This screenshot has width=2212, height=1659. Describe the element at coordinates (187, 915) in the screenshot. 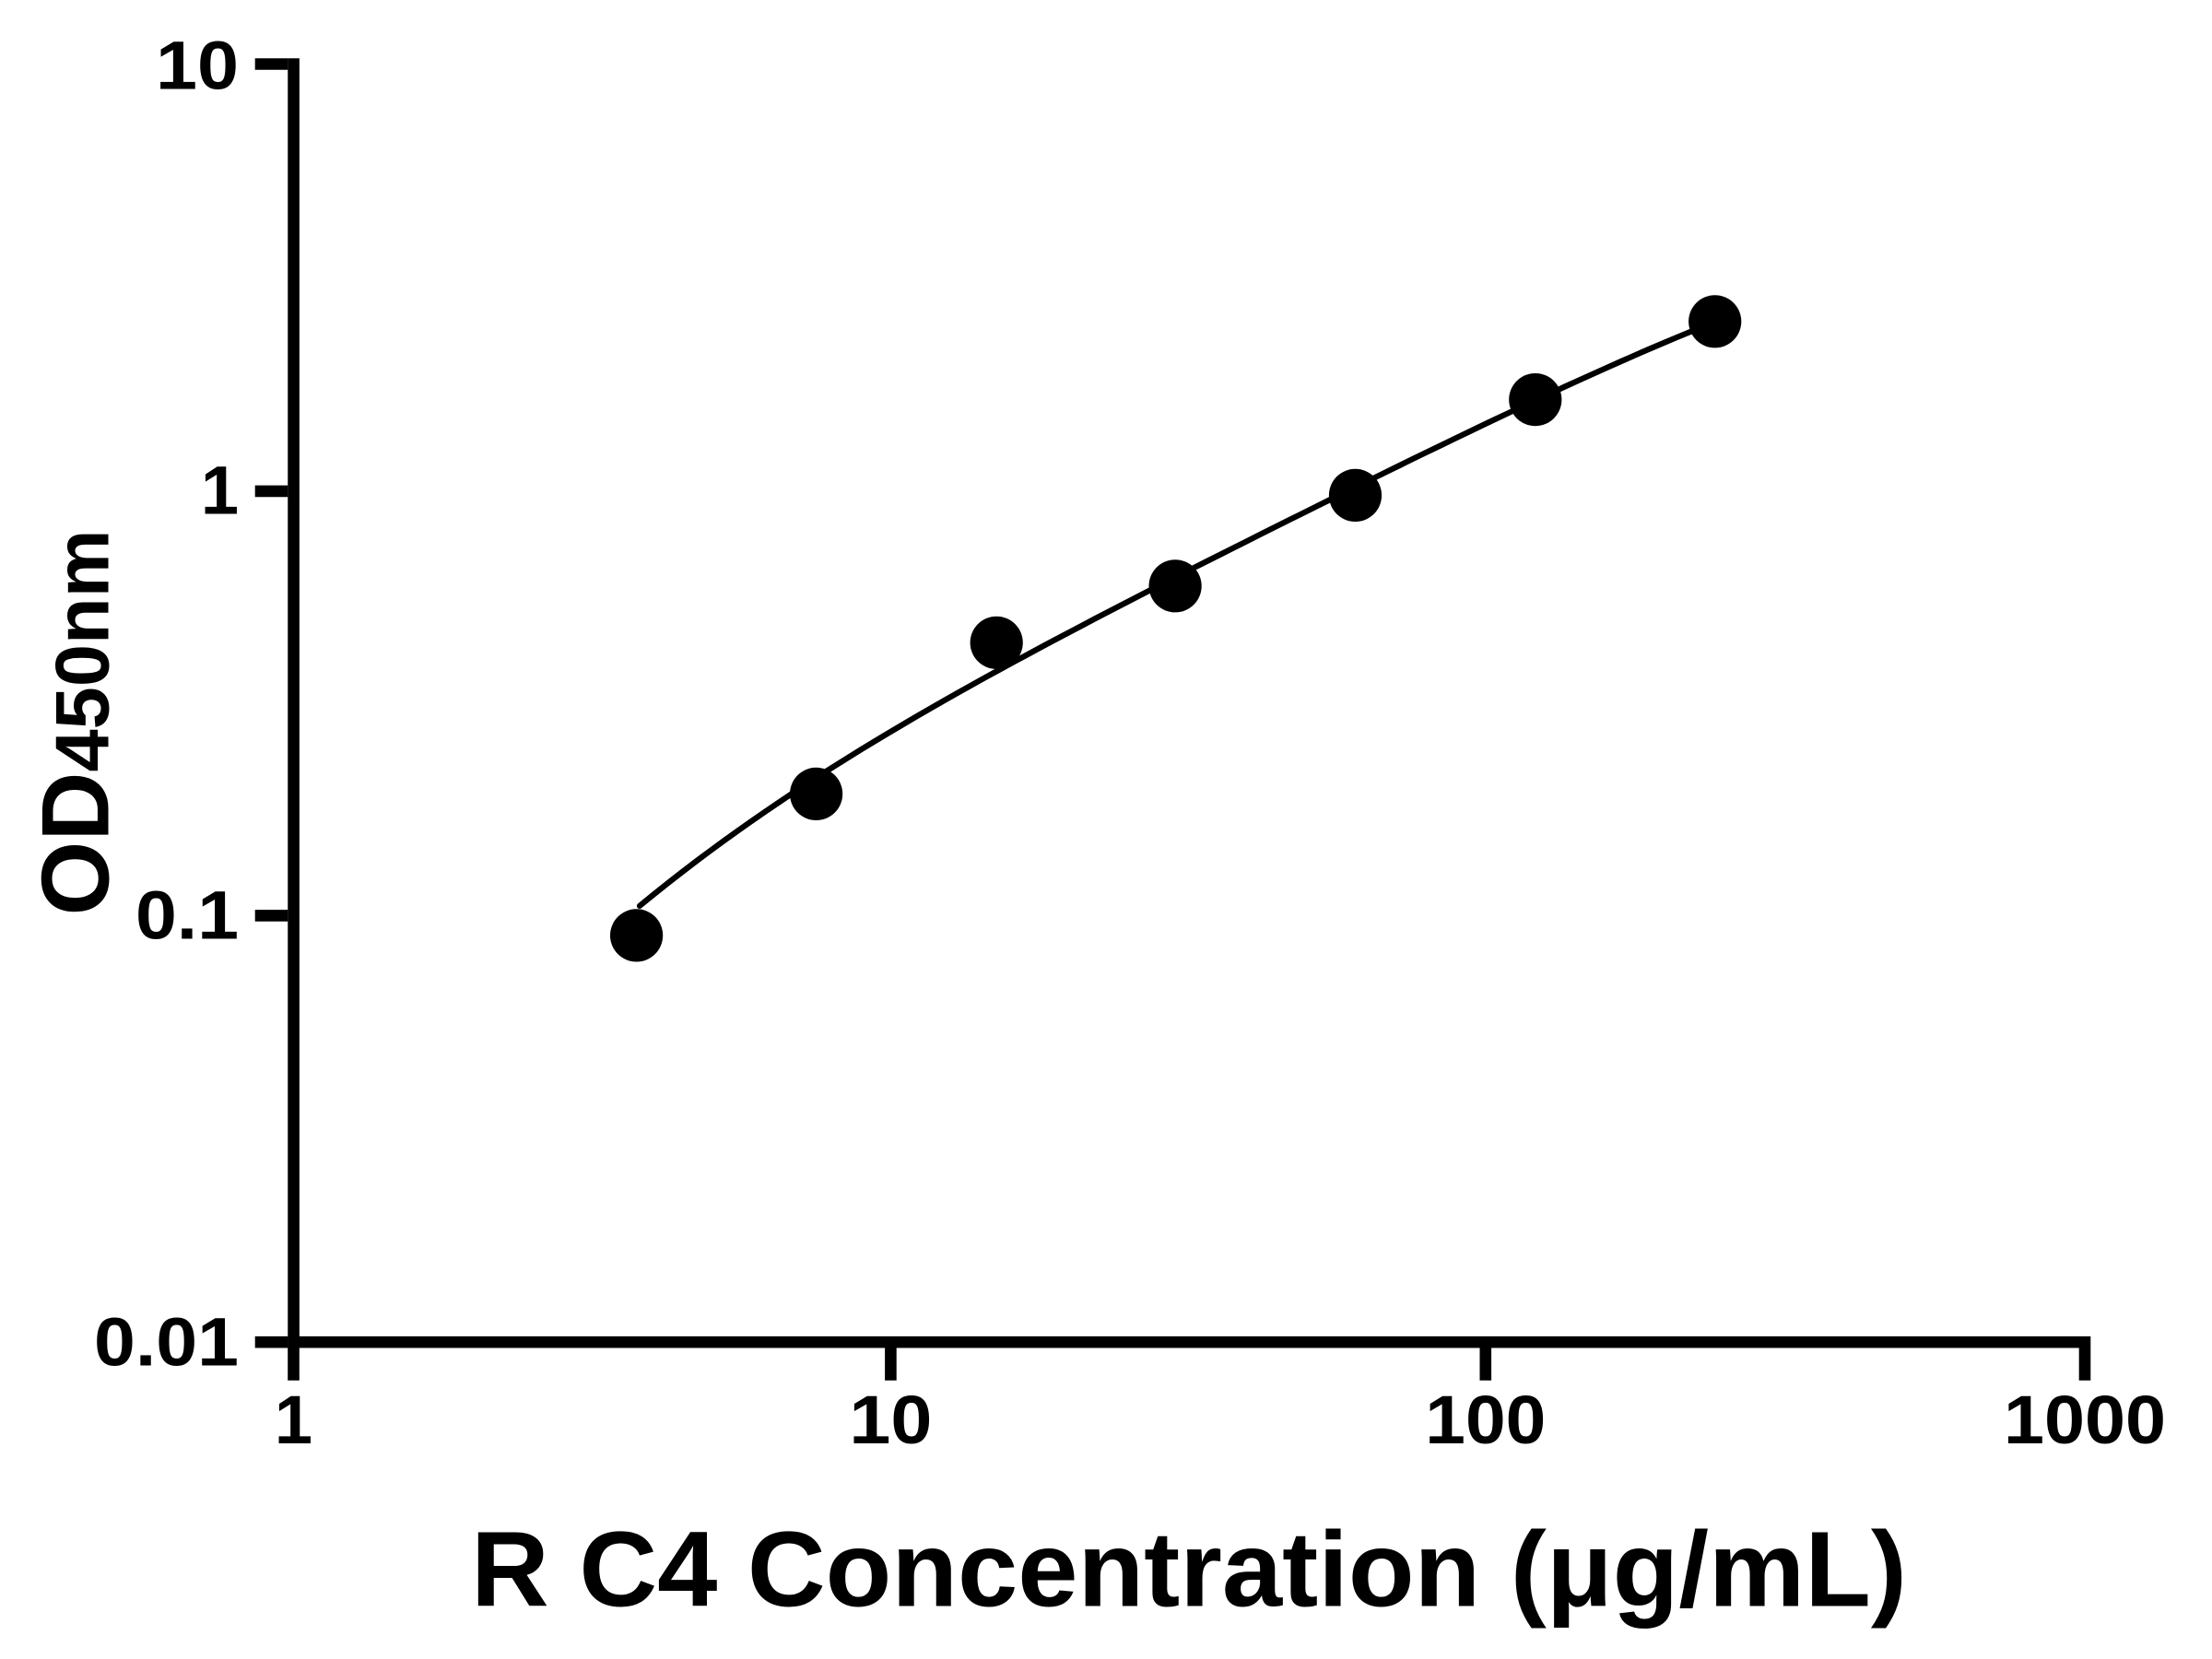

I see `svg-text: 0.1` at that location.